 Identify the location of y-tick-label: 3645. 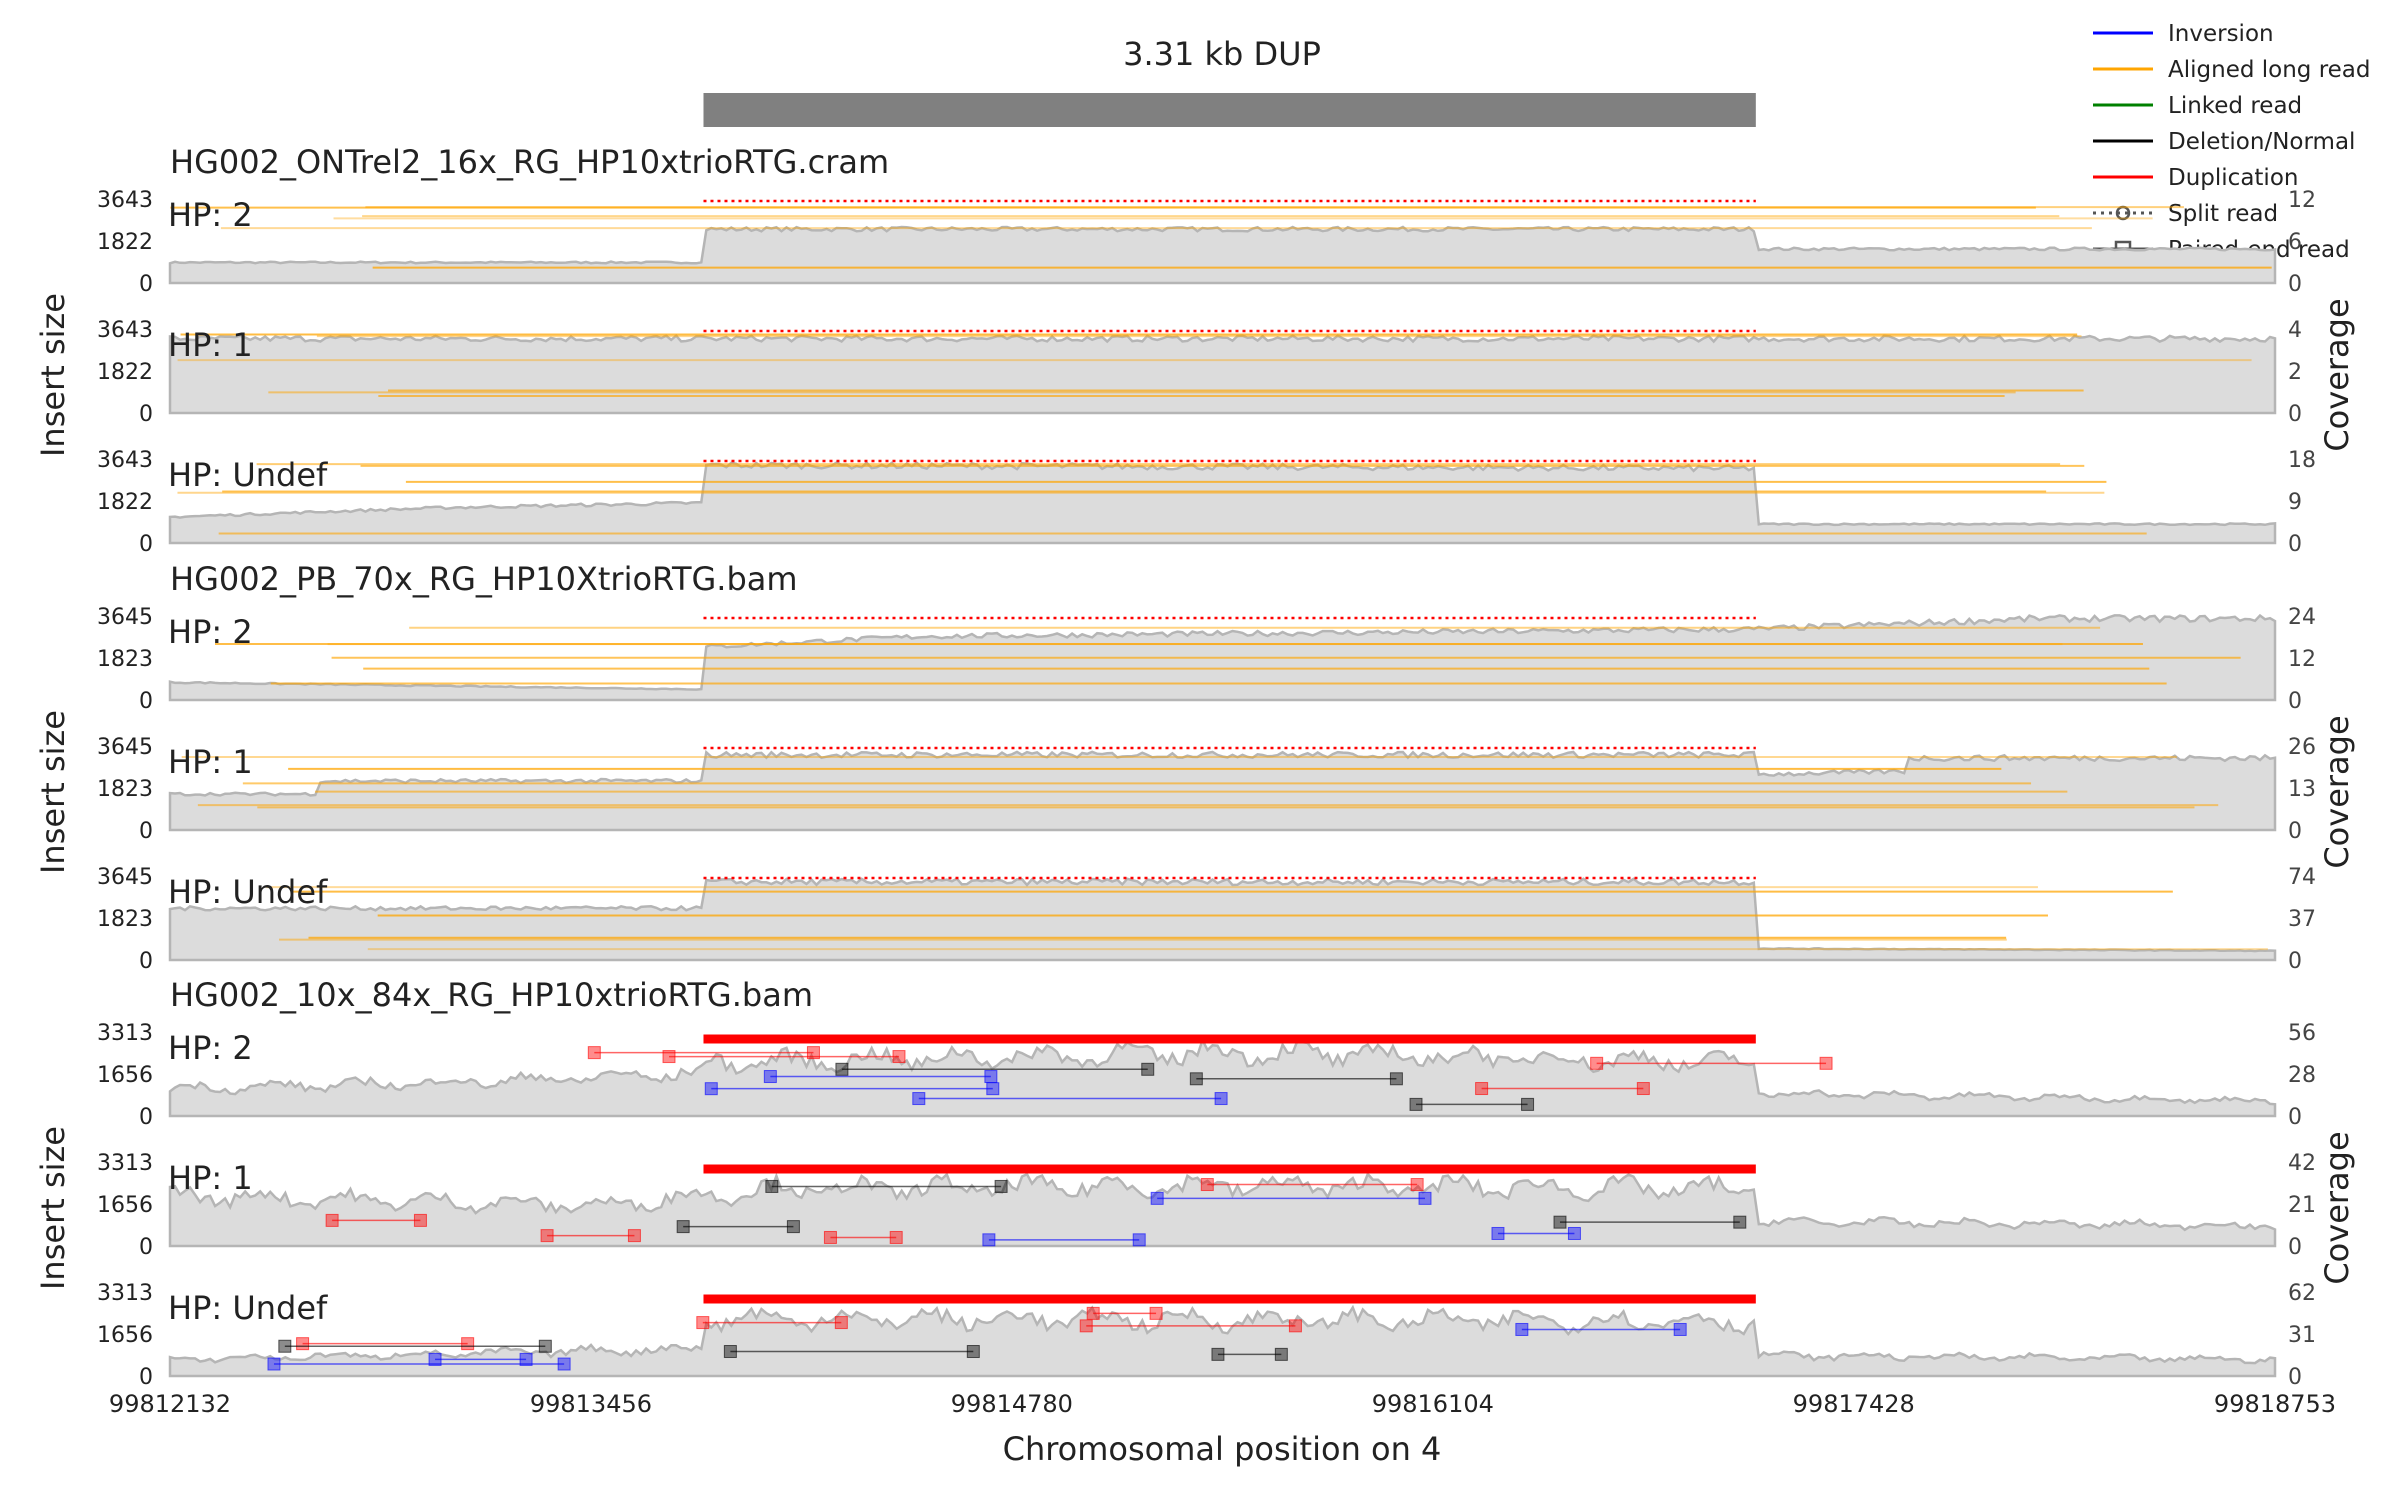
(125, 747).